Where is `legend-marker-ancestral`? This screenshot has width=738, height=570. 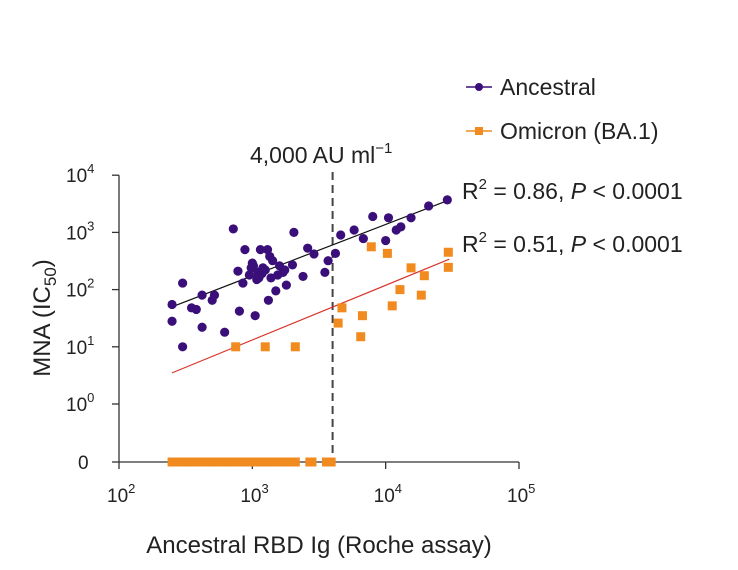
legend-marker-ancestral is located at coordinates (479, 87).